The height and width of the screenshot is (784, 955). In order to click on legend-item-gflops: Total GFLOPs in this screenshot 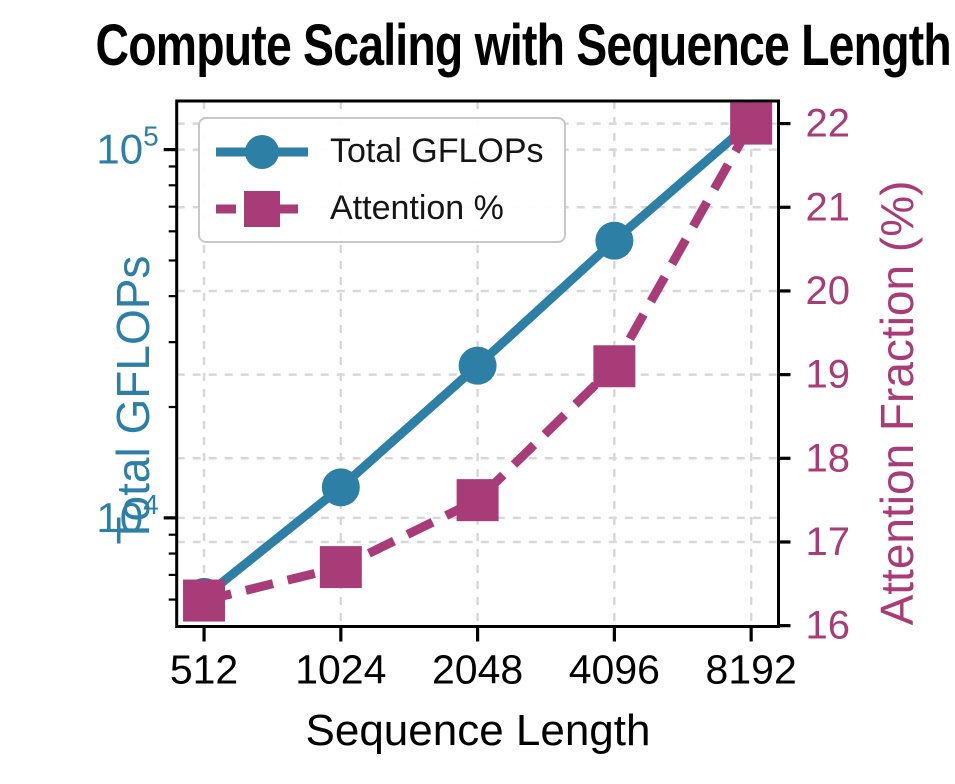, I will do `click(388, 152)`.